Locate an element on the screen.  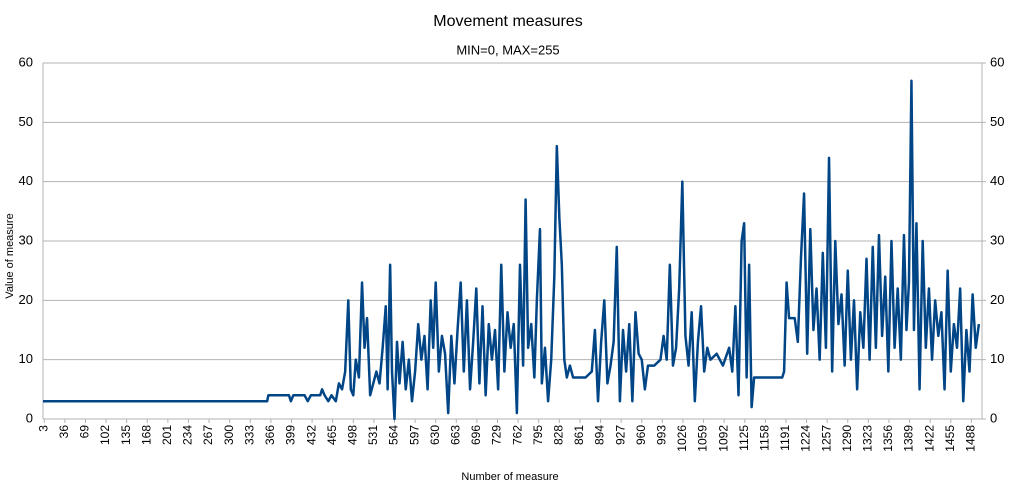
y2-tick-label: 30 is located at coordinates (997, 239).